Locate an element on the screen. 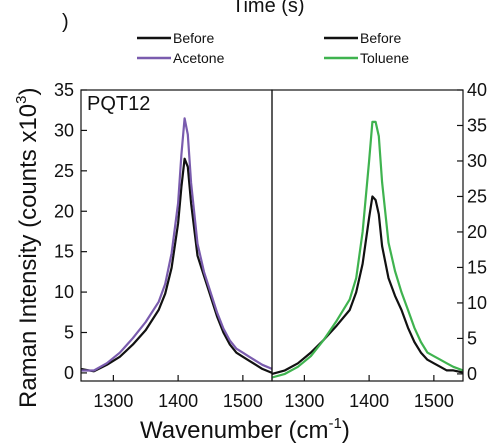  y-axis-title: Raman Intensity (counts x103) is located at coordinates (27, 248).